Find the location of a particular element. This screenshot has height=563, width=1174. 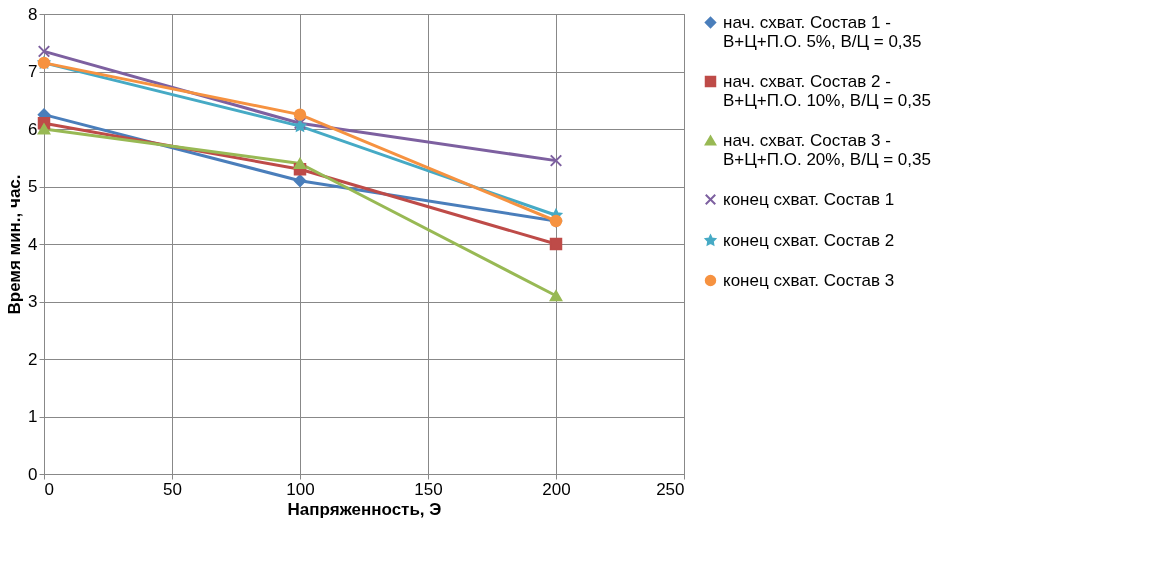

legend-label: конец схват. Состав 2 is located at coordinates (809, 240).